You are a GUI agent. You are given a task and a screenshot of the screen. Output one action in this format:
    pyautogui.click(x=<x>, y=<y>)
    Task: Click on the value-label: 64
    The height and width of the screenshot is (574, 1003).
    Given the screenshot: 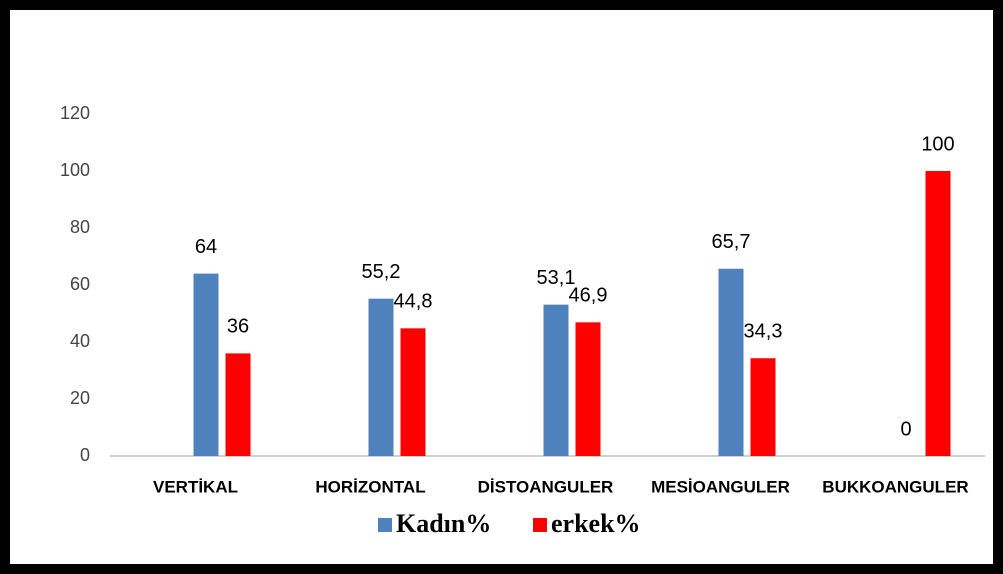 What is the action you would take?
    pyautogui.click(x=206, y=247)
    